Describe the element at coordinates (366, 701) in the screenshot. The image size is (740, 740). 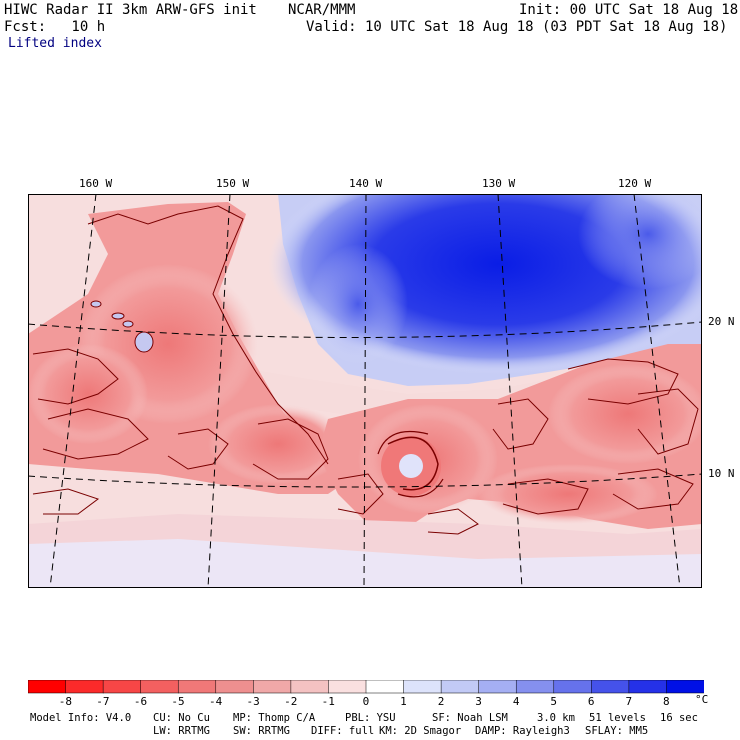
I see `colorbar-tick-label: 0` at that location.